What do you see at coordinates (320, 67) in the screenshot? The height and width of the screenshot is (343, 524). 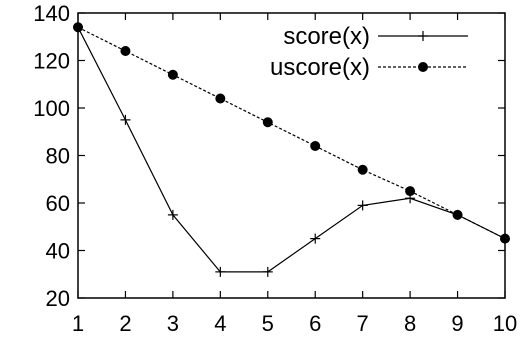 I see `legend-label: uscore(x)` at bounding box center [320, 67].